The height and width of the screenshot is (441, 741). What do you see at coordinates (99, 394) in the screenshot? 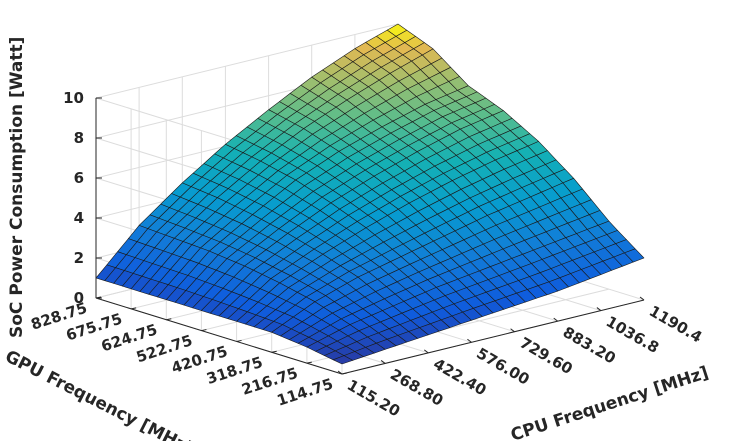
I see `y-axis-label: GPU Frequency [MHz]` at bounding box center [99, 394].